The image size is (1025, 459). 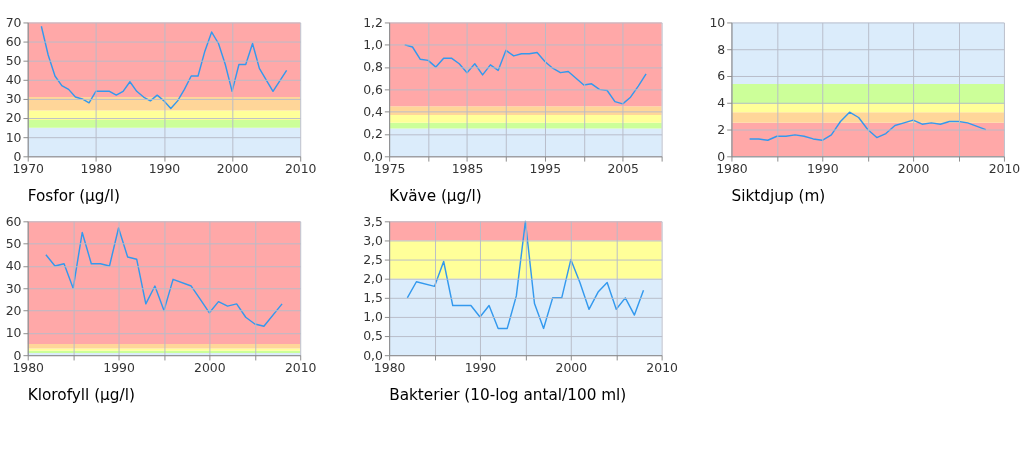 I want to click on y-tick-label: 2, so click(x=721, y=129).